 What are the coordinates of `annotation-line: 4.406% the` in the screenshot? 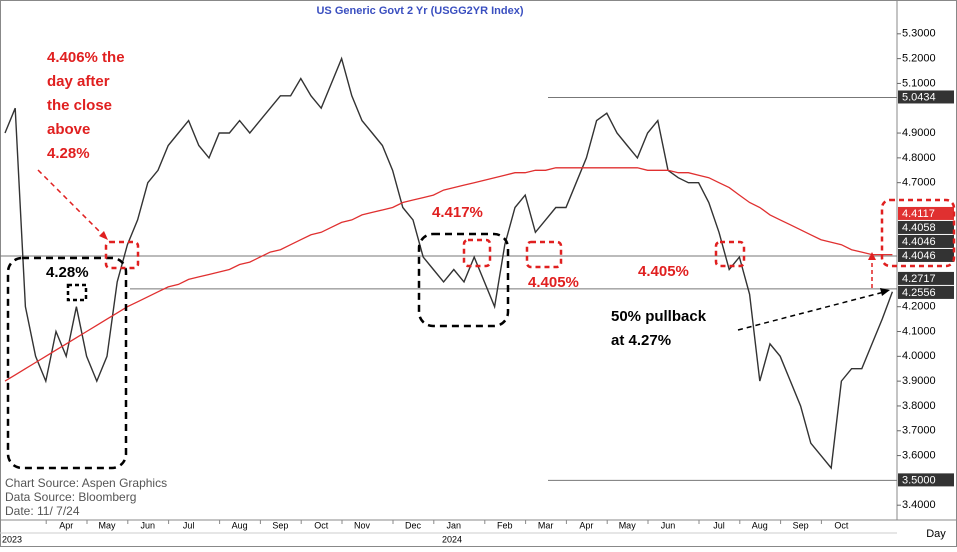 It's located at (86, 57).